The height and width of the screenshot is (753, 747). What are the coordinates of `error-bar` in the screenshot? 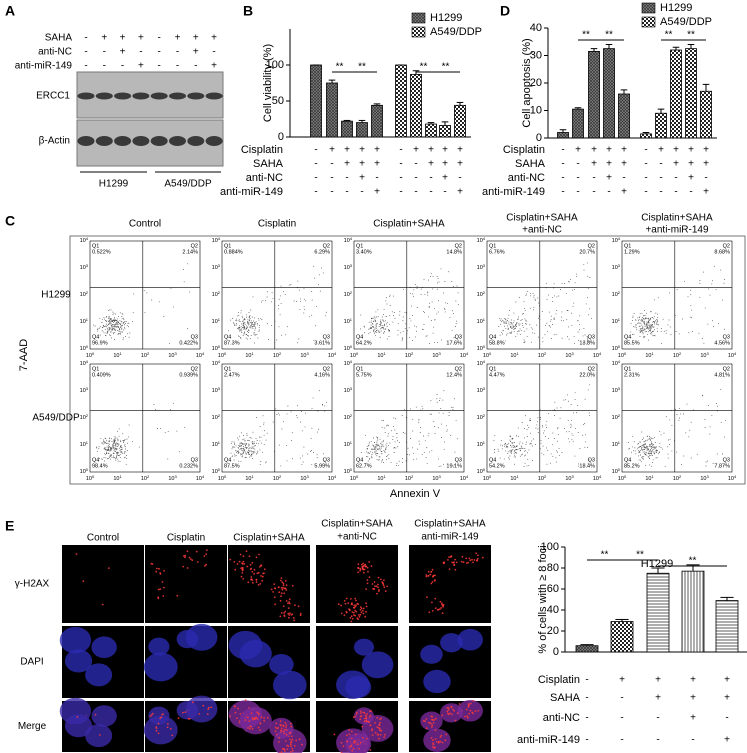 It's located at (587, 645).